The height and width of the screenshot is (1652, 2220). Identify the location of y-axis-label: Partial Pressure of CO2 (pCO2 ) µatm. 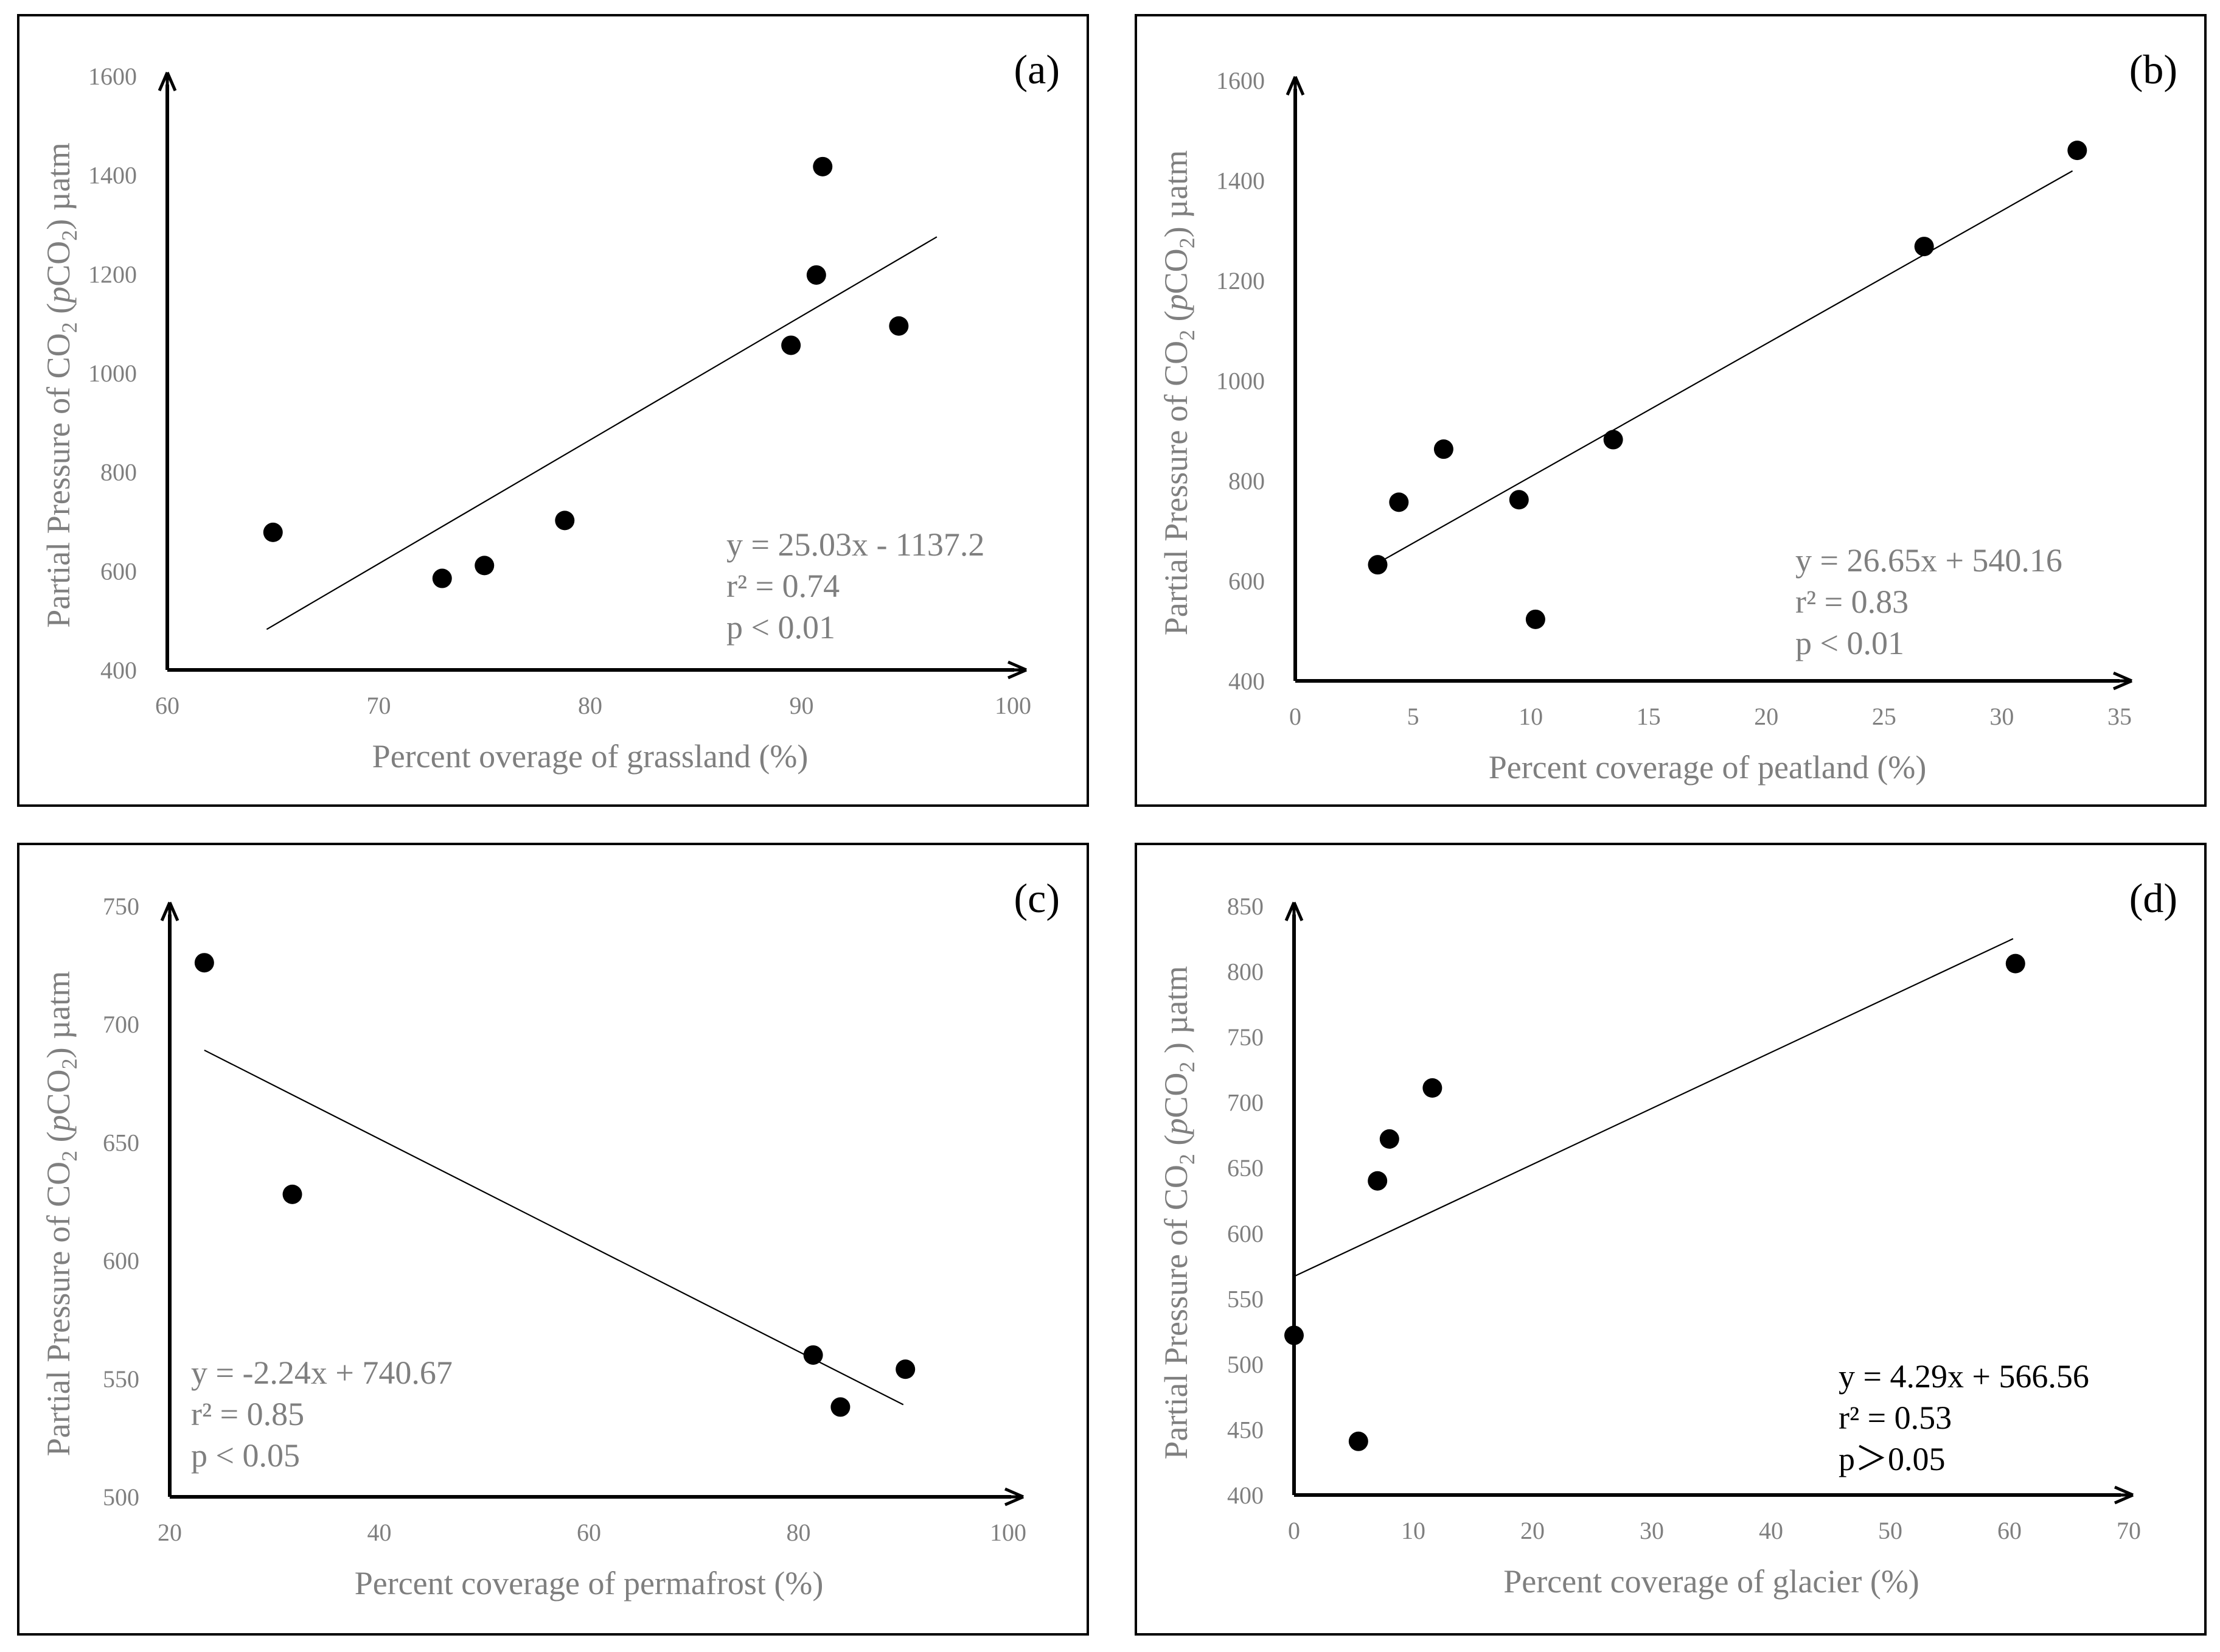
(1178, 1213).